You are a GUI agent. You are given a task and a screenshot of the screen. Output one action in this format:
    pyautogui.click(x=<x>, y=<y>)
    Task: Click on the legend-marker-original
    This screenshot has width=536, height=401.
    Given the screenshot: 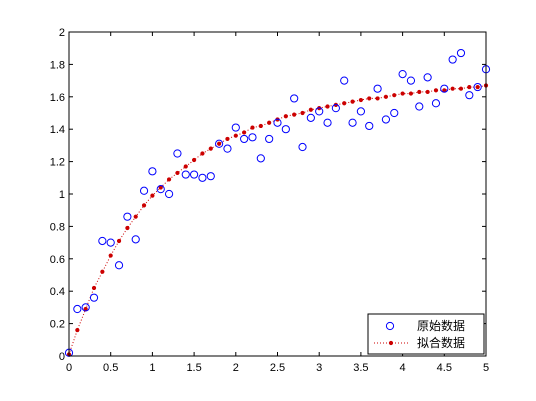 What is the action you would take?
    pyautogui.click(x=390, y=326)
    